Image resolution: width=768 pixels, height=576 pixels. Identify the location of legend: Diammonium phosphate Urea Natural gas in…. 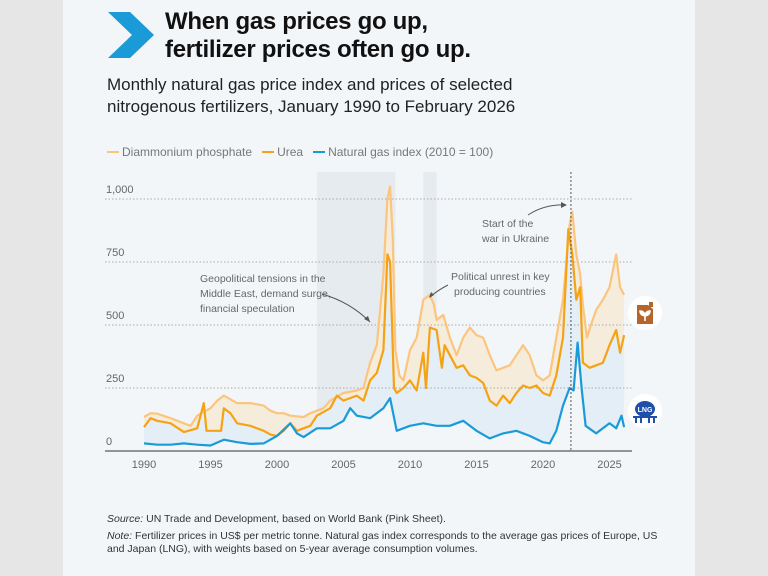
(300, 152).